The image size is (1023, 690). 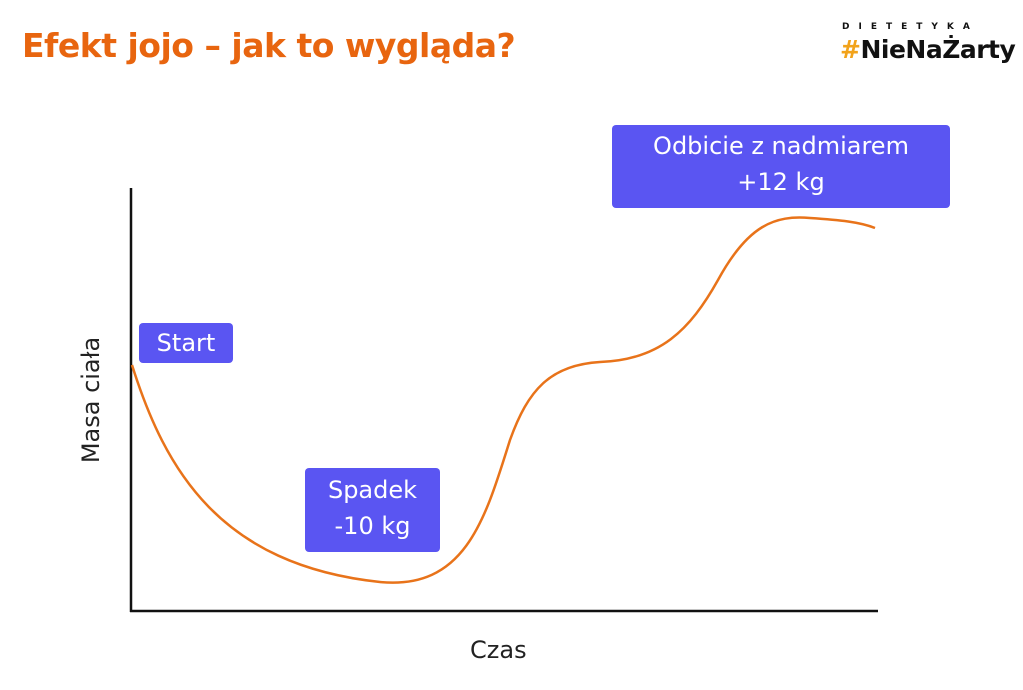 I want to click on logo-subtitle: DIETETYKA, so click(x=910, y=27).